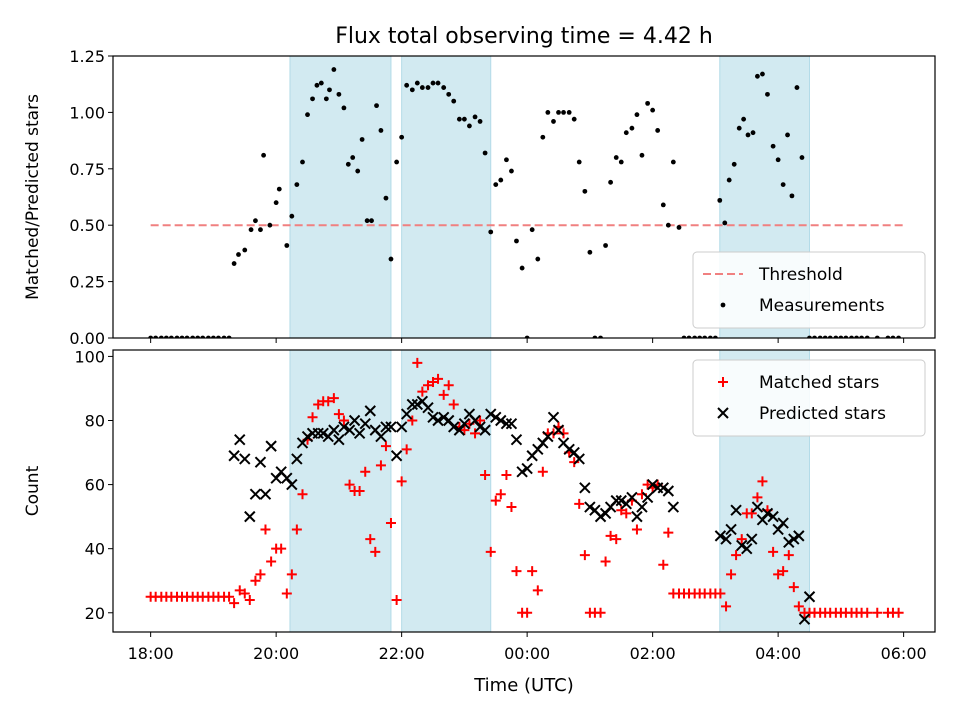 This screenshot has height=720, width=960. I want to click on y-tick-label: 20, so click(95, 613).